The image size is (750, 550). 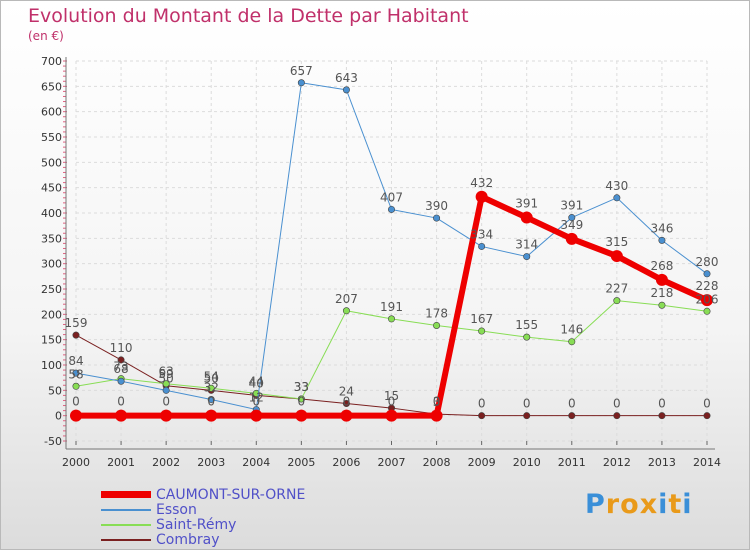 I want to click on data-label-saint-r-my: 63, so click(x=166, y=372).